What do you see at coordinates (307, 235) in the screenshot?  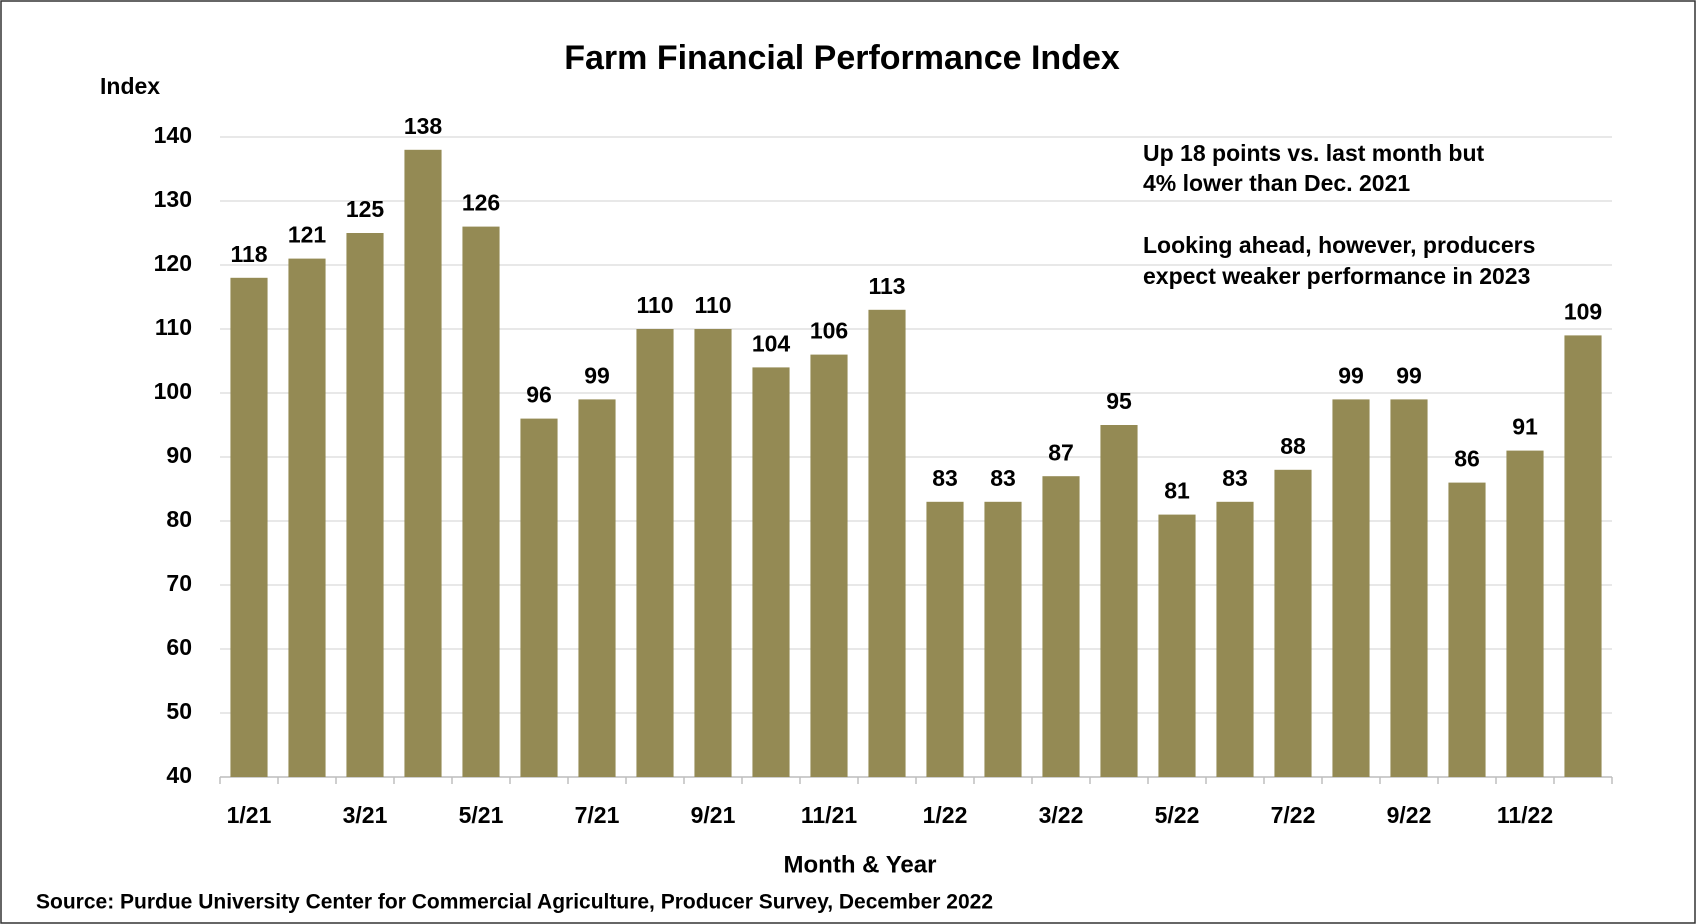 I see `value-label: 121` at bounding box center [307, 235].